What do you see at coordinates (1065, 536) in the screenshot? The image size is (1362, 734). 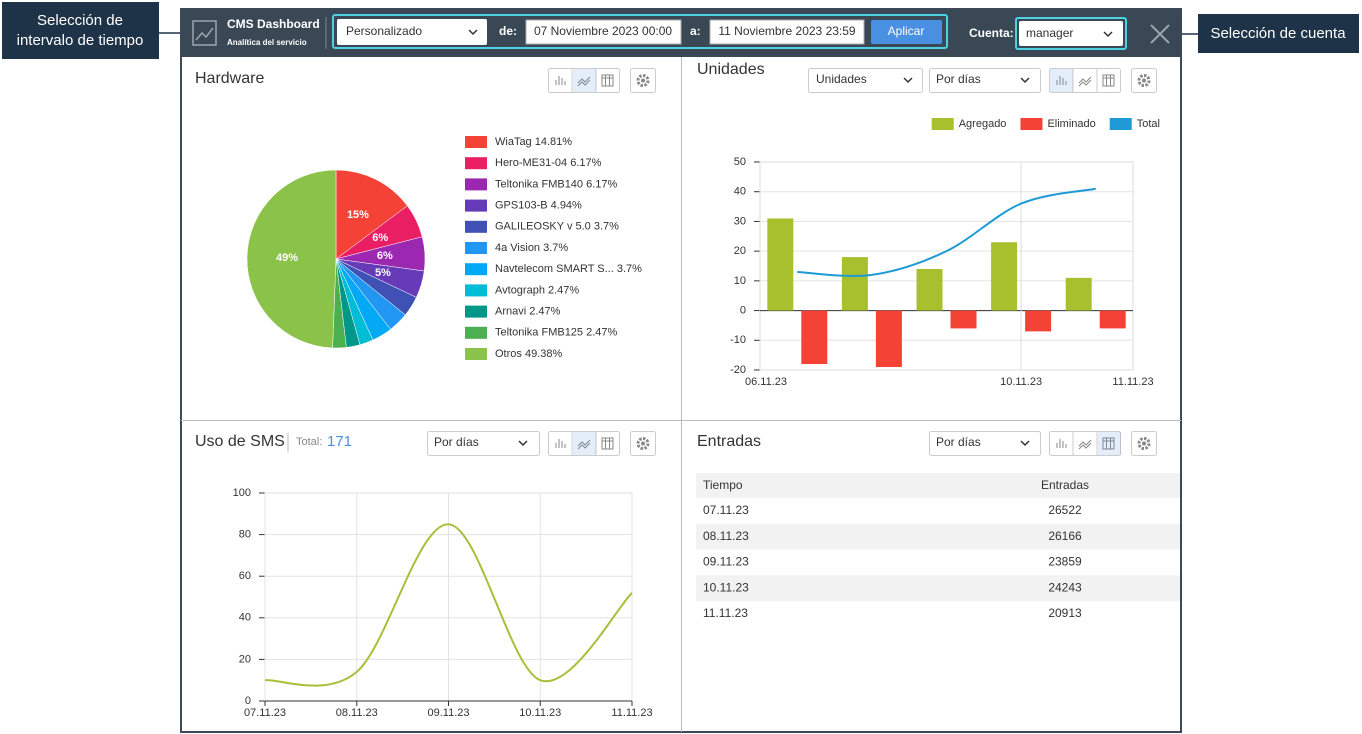 I see `table-cell: 26166` at bounding box center [1065, 536].